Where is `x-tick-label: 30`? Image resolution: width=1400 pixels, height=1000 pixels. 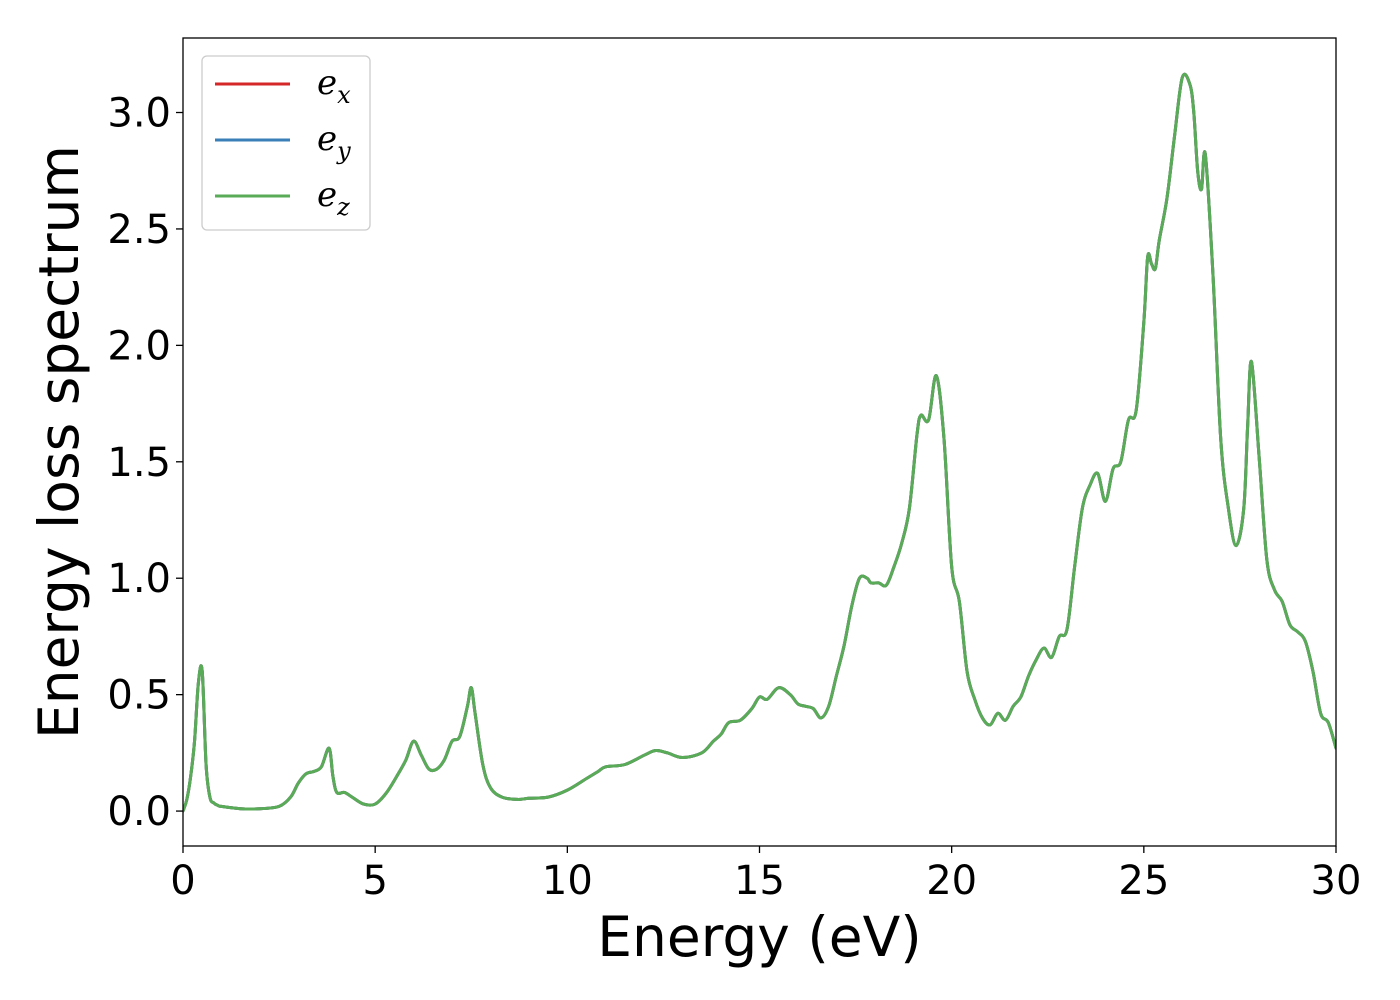 x-tick-label: 30 is located at coordinates (1336, 881).